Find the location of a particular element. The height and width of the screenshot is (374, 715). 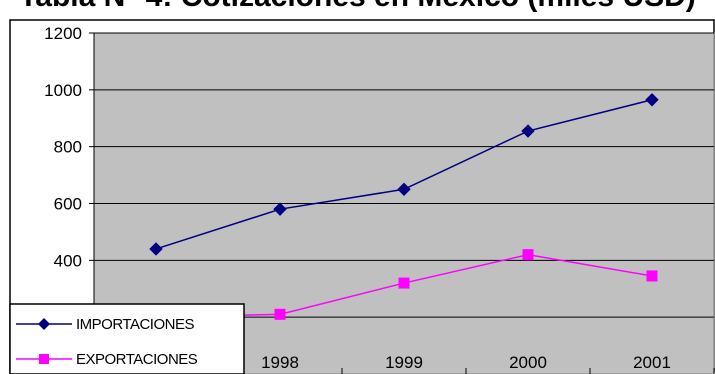

data-point-exportaciones-2000 is located at coordinates (528, 255).